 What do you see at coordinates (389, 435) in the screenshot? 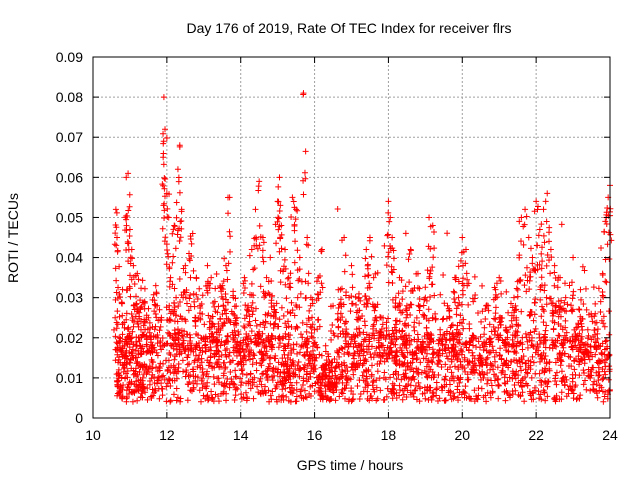
I see `x-tick-label: 18` at bounding box center [389, 435].